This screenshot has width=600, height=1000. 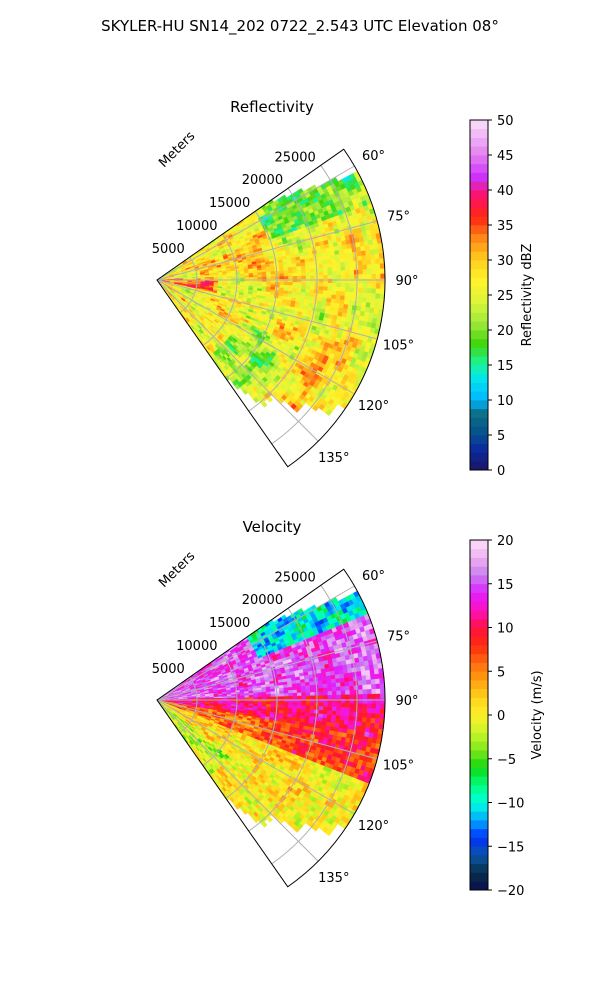 What do you see at coordinates (505, 261) in the screenshot?
I see `colorbar-tick-label: 30` at bounding box center [505, 261].